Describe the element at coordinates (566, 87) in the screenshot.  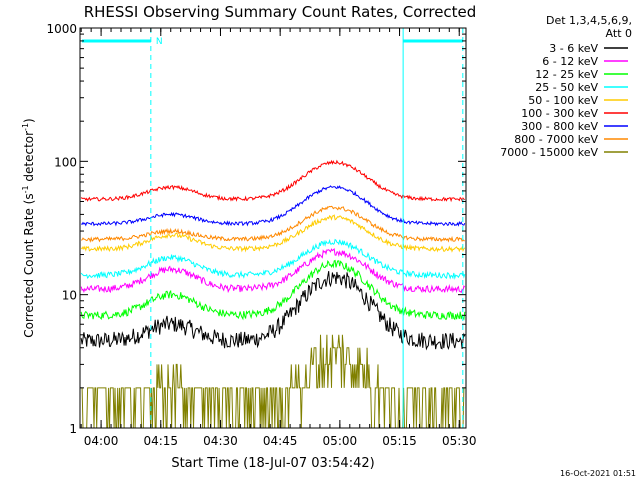
I see `legend-label-4: 25 - 50 keV` at that location.